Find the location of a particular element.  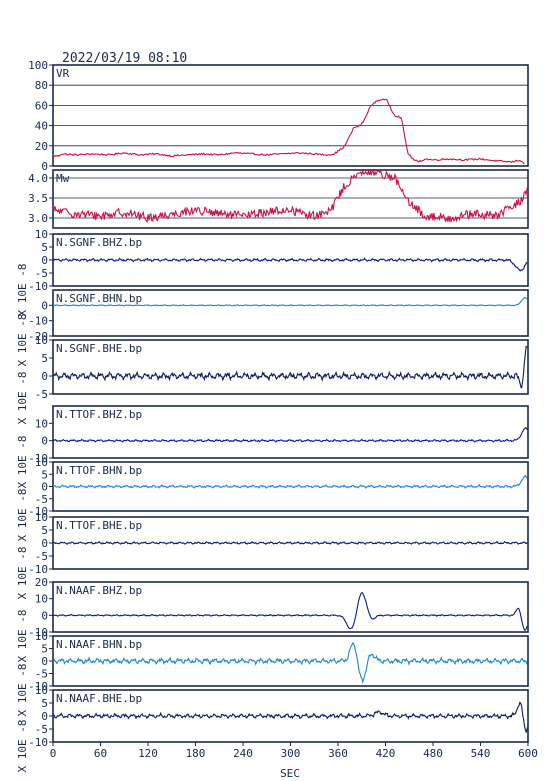

panel-sgnf_bhe: -5 0 5 10 N.SGNF.BHE.bp X 10E -8 is located at coordinates (272, 379).